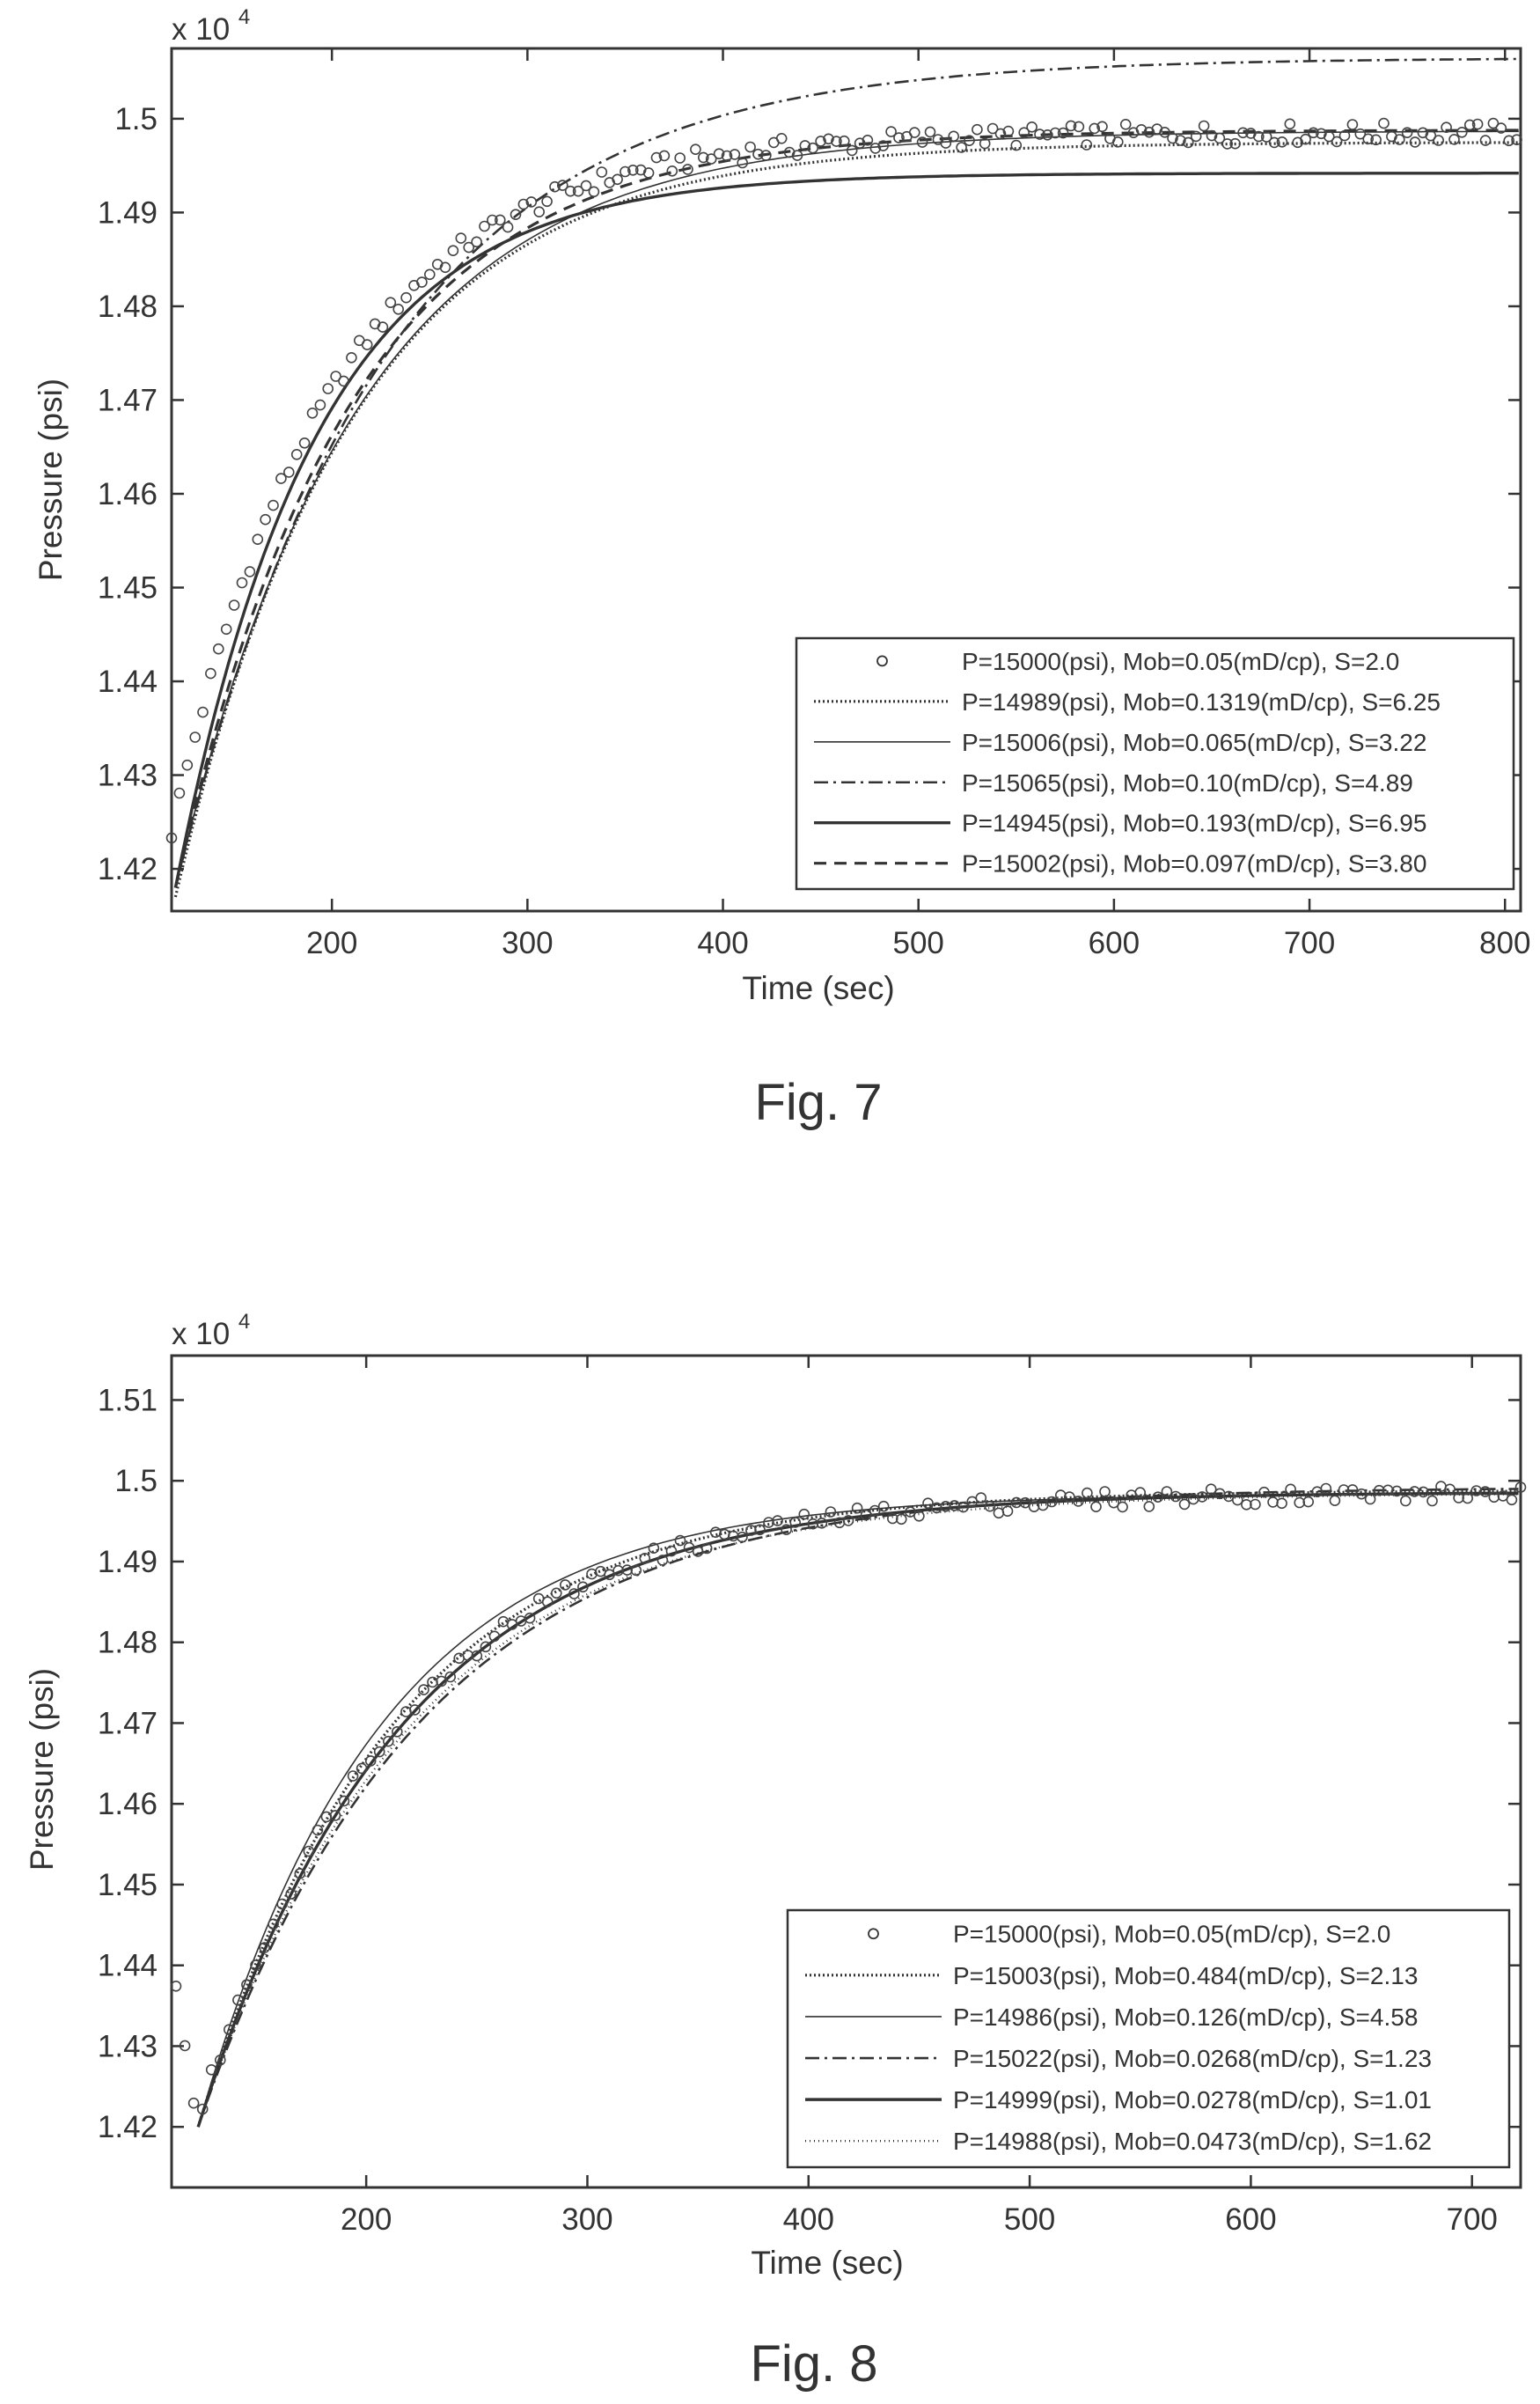 The image size is (1540, 2404). I want to click on x-tick-label: 200, so click(366, 2220).